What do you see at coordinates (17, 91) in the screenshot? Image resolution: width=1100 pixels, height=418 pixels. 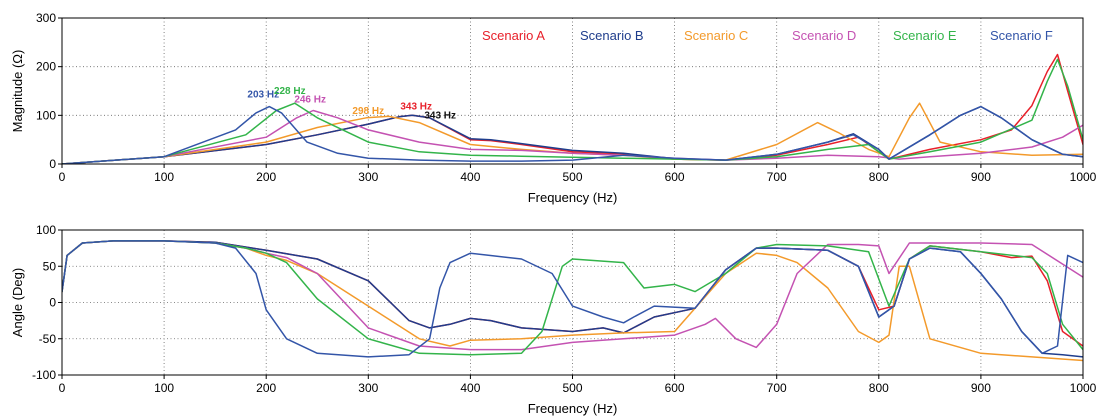 I see `y-axis-label: Magnitude (Ω)` at bounding box center [17, 91].